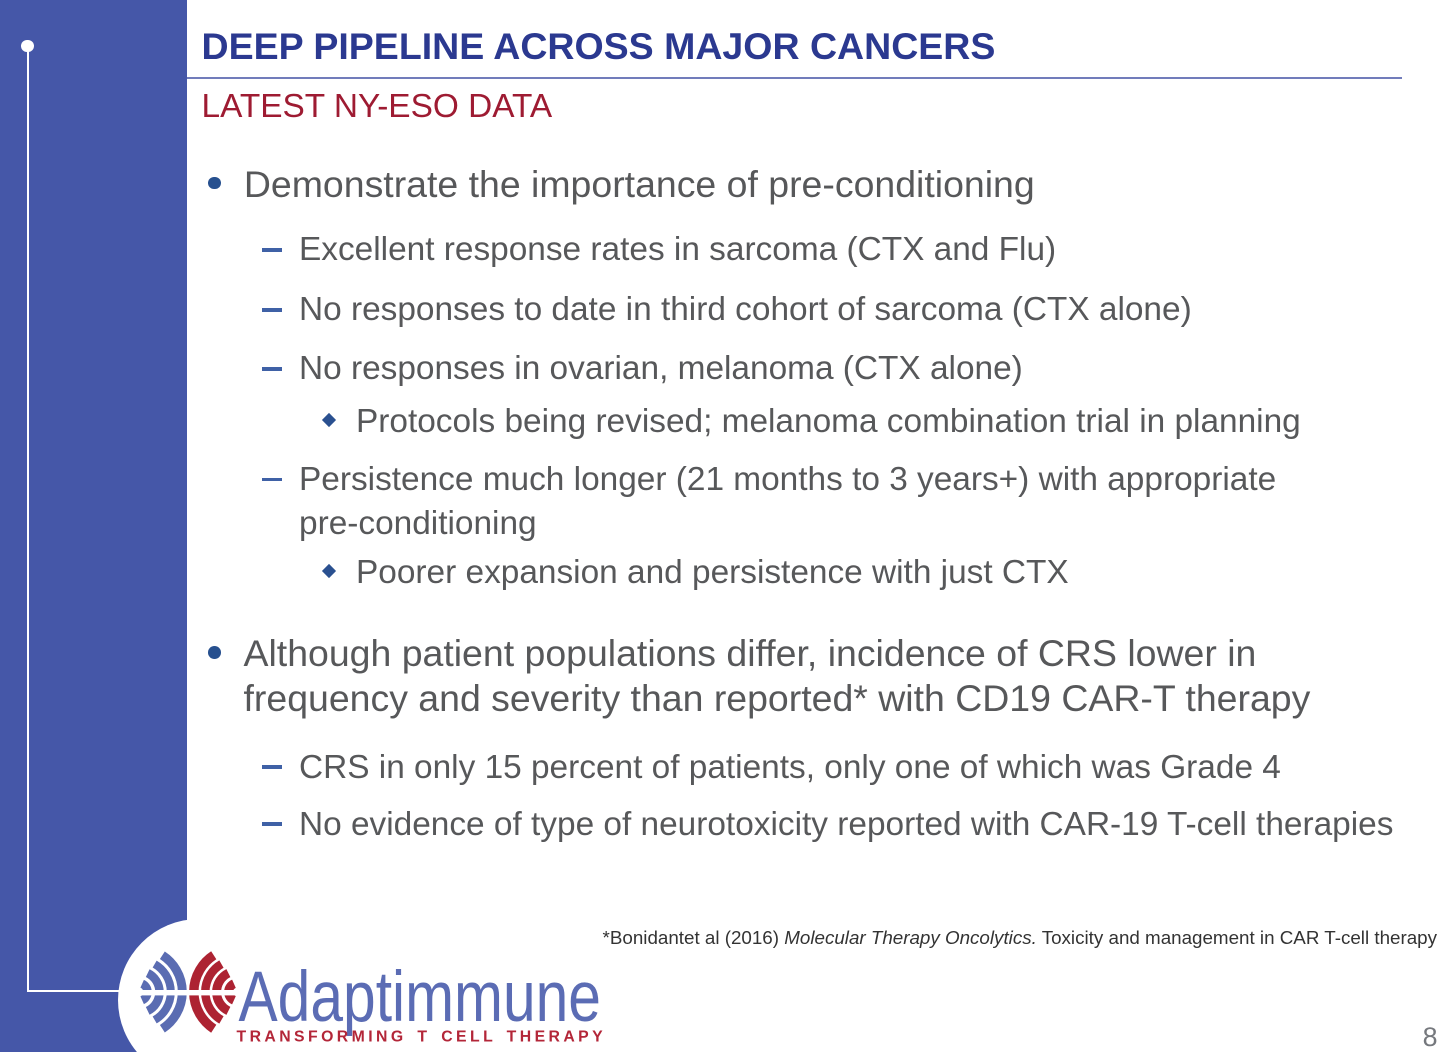  I want to click on svg-text: TRANSFORMING T CELL THERAPY, so click(422, 1037).